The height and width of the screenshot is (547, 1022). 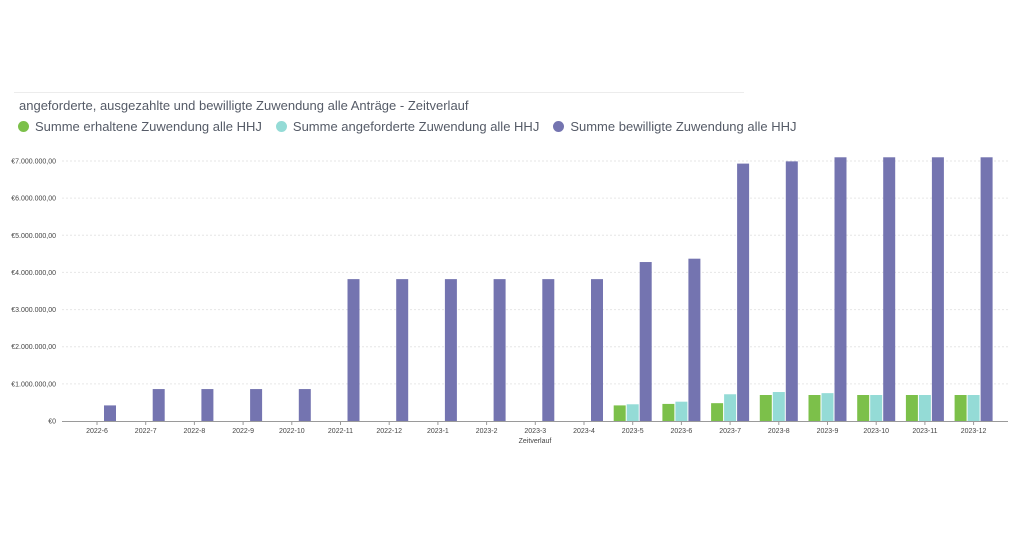 What do you see at coordinates (97, 431) in the screenshot?
I see `x-tick-label: 2022-6` at bounding box center [97, 431].